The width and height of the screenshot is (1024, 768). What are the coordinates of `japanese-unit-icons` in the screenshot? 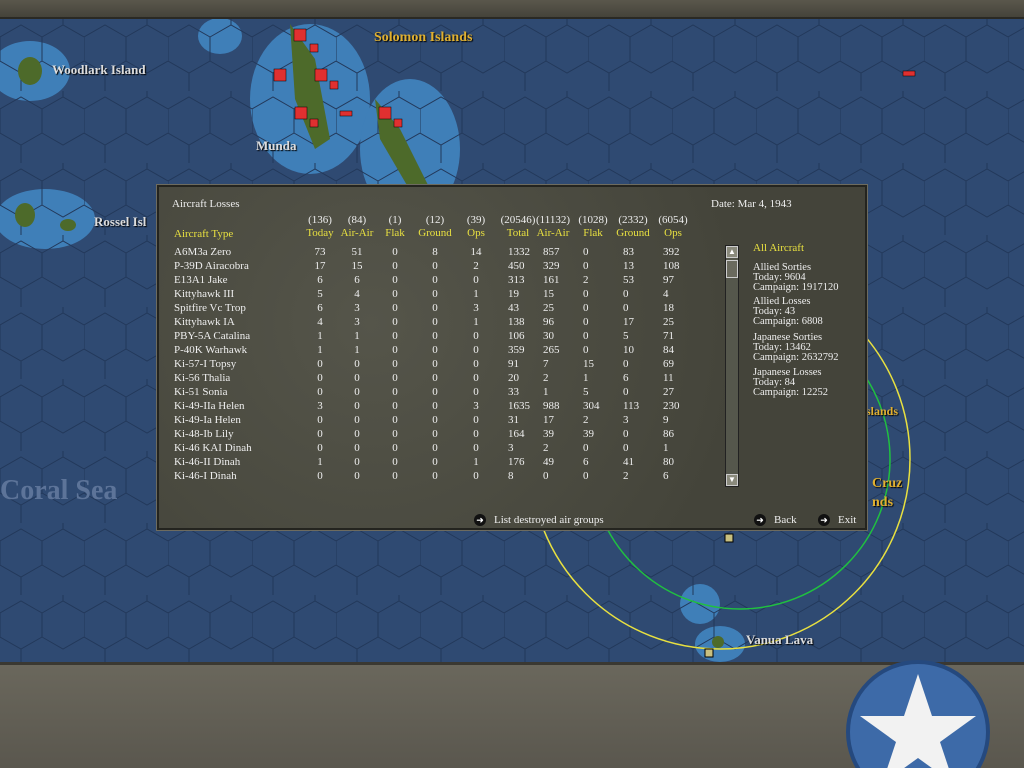 It's located at (594, 78).